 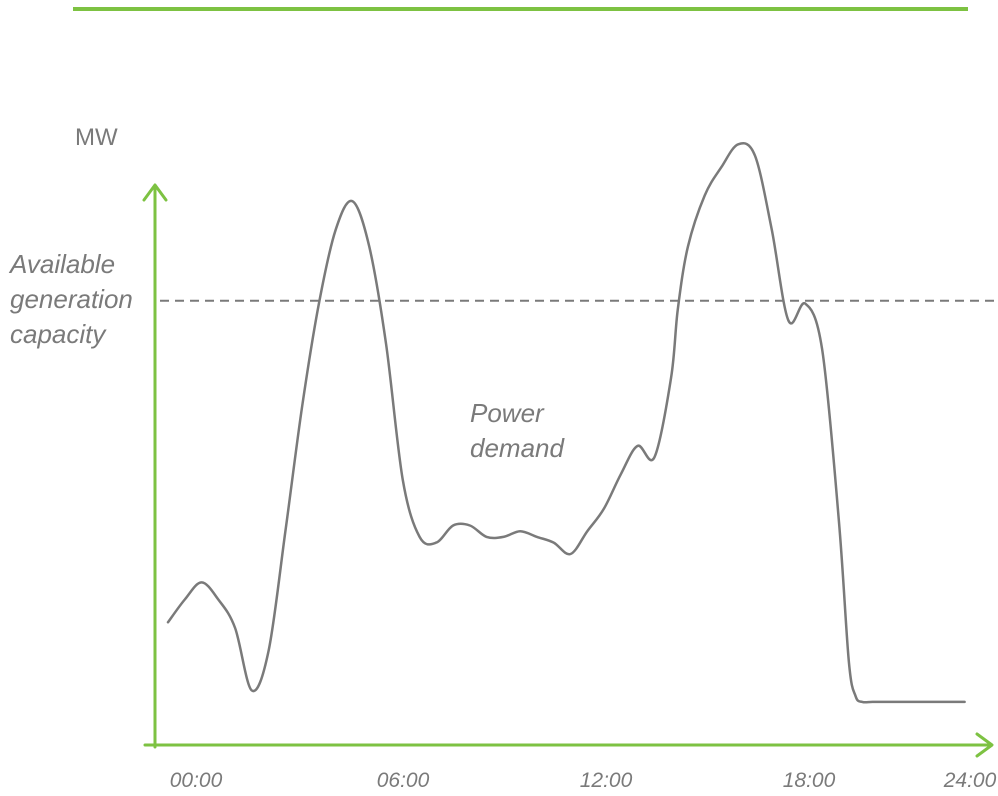 What do you see at coordinates (71, 299) in the screenshot?
I see `capacity-annotation-line: generation` at bounding box center [71, 299].